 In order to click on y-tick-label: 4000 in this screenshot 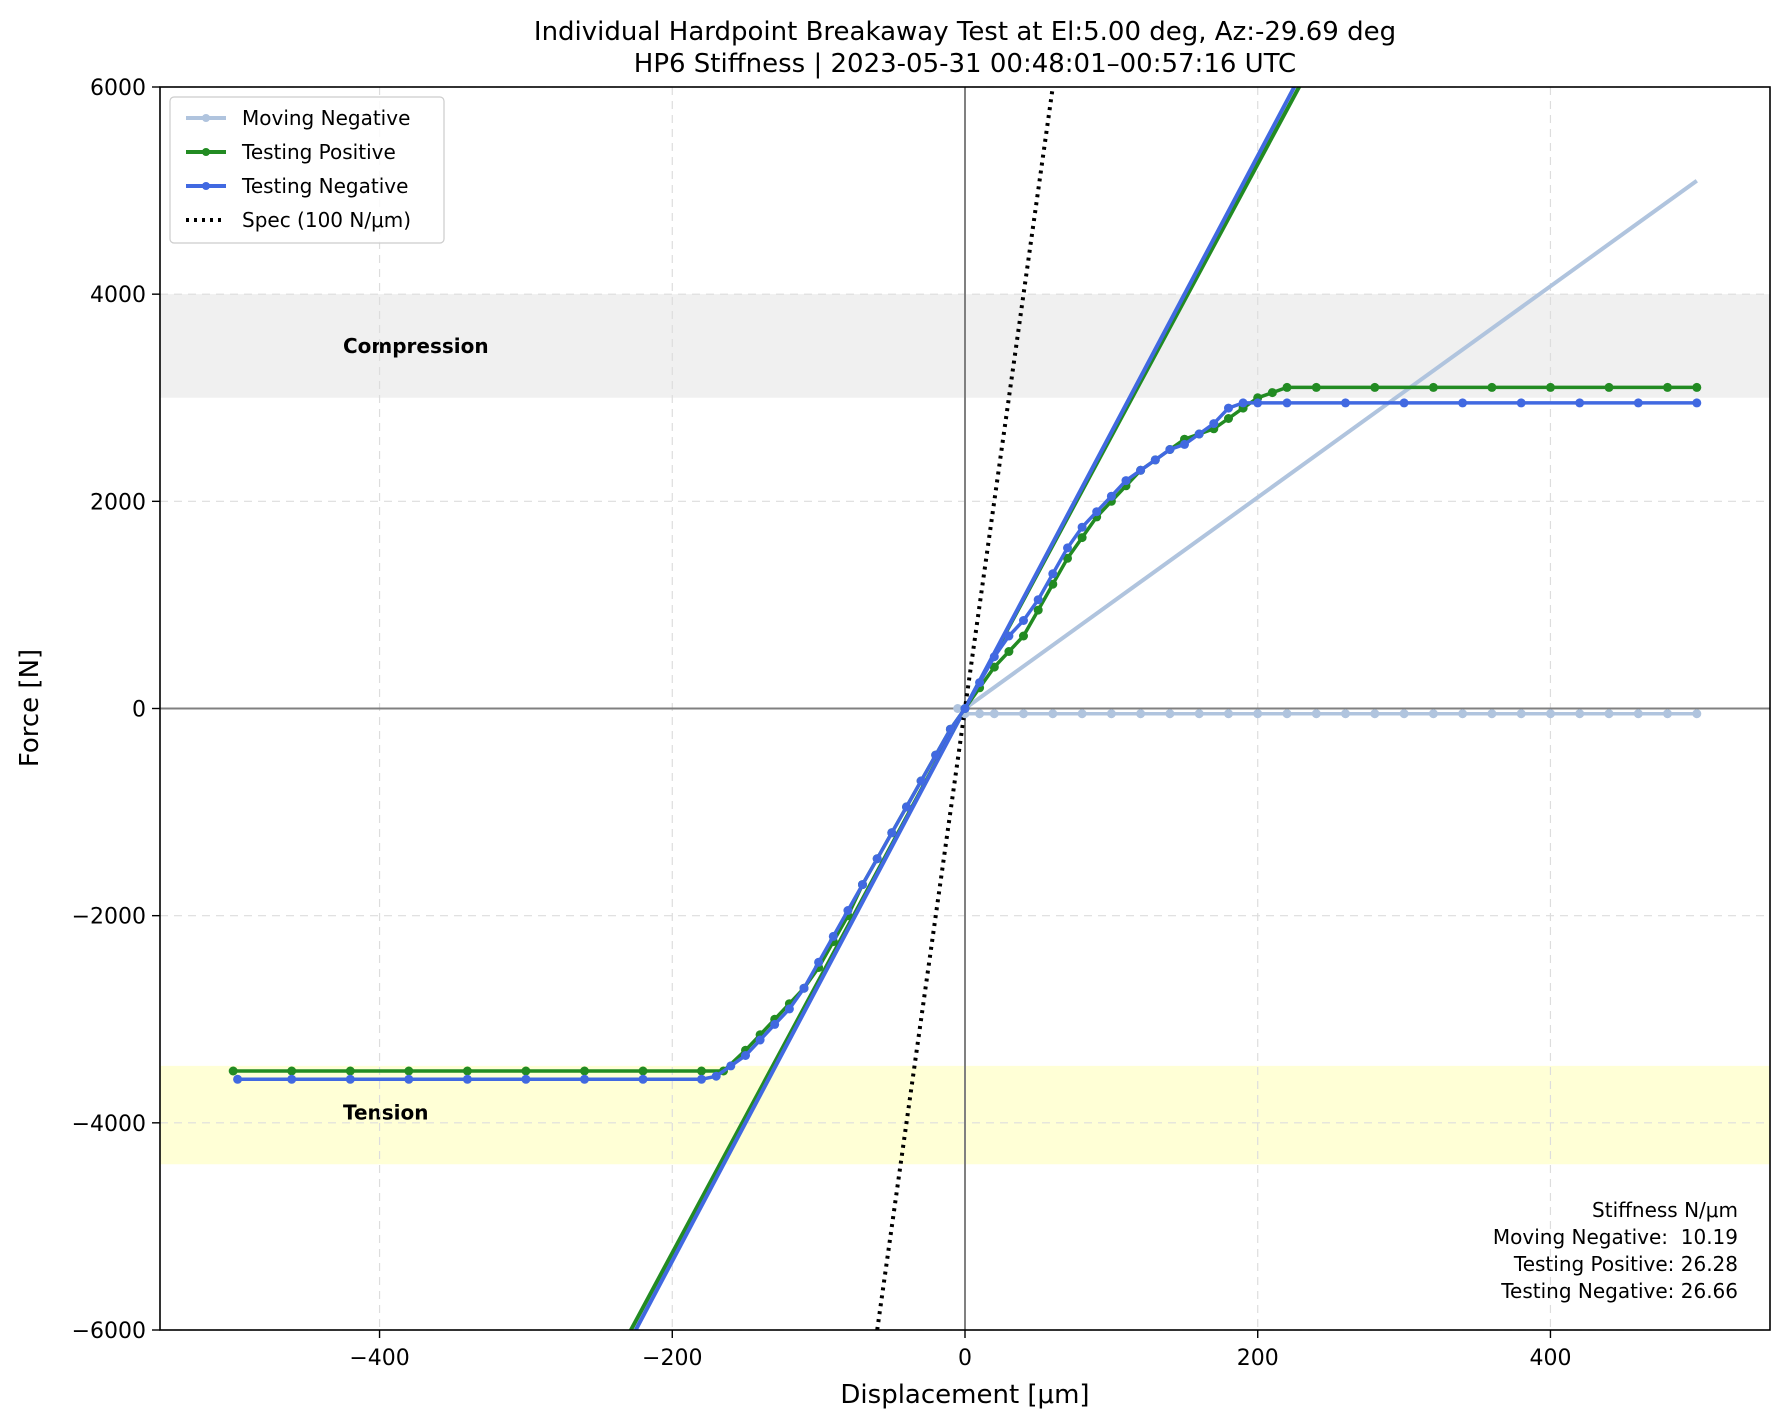, I will do `click(118, 295)`.